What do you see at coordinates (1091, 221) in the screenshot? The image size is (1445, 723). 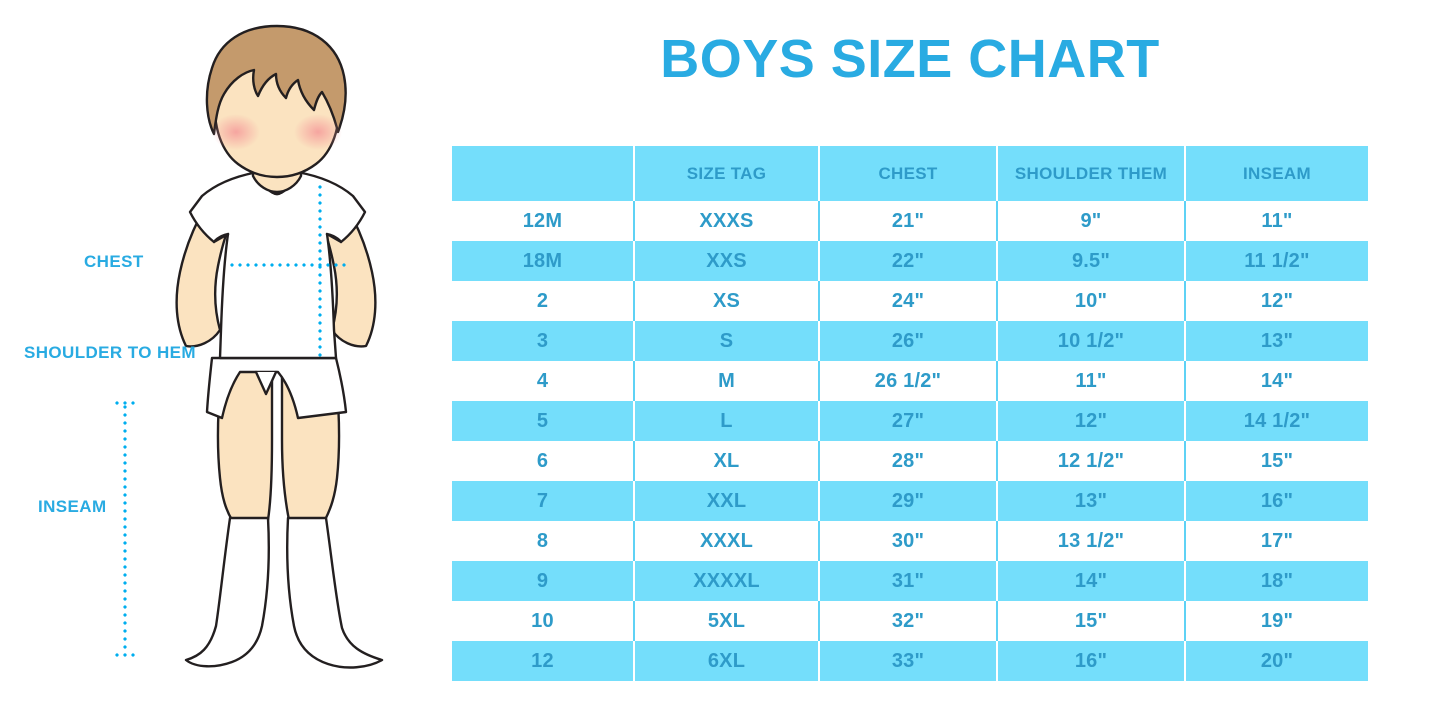 I see `cell-shoulder: 9"` at bounding box center [1091, 221].